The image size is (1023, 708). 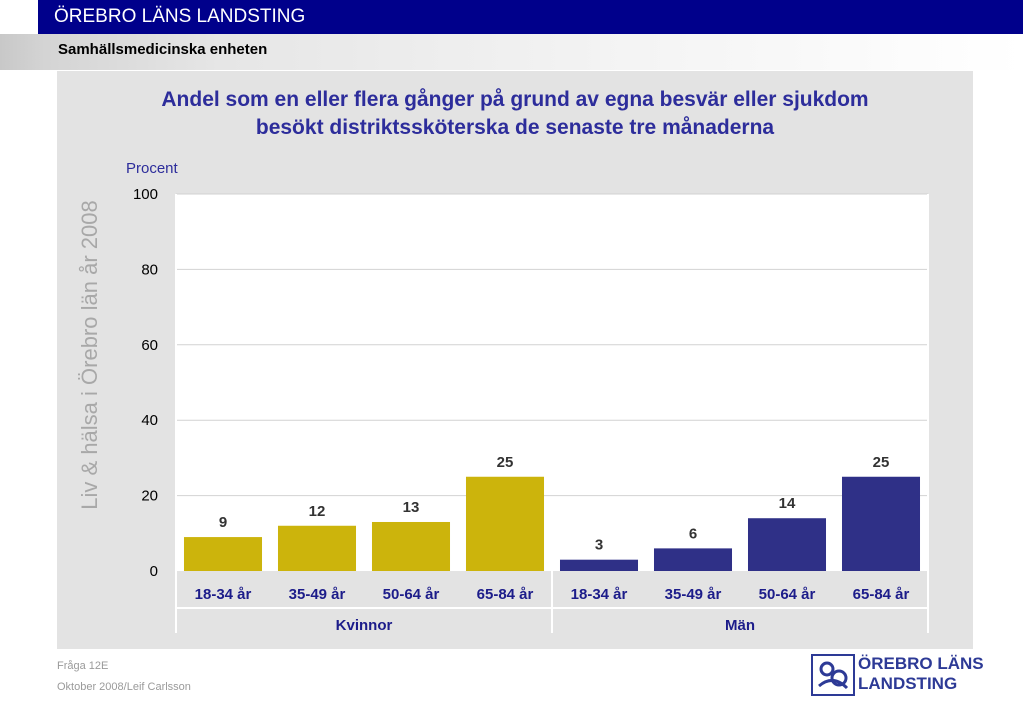 What do you see at coordinates (833, 675) in the screenshot?
I see `landsting-logo-icon` at bounding box center [833, 675].